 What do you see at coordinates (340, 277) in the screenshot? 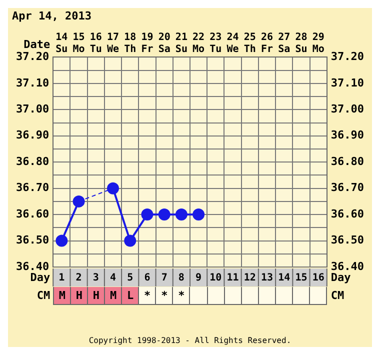
I see `text: Day` at bounding box center [340, 277].